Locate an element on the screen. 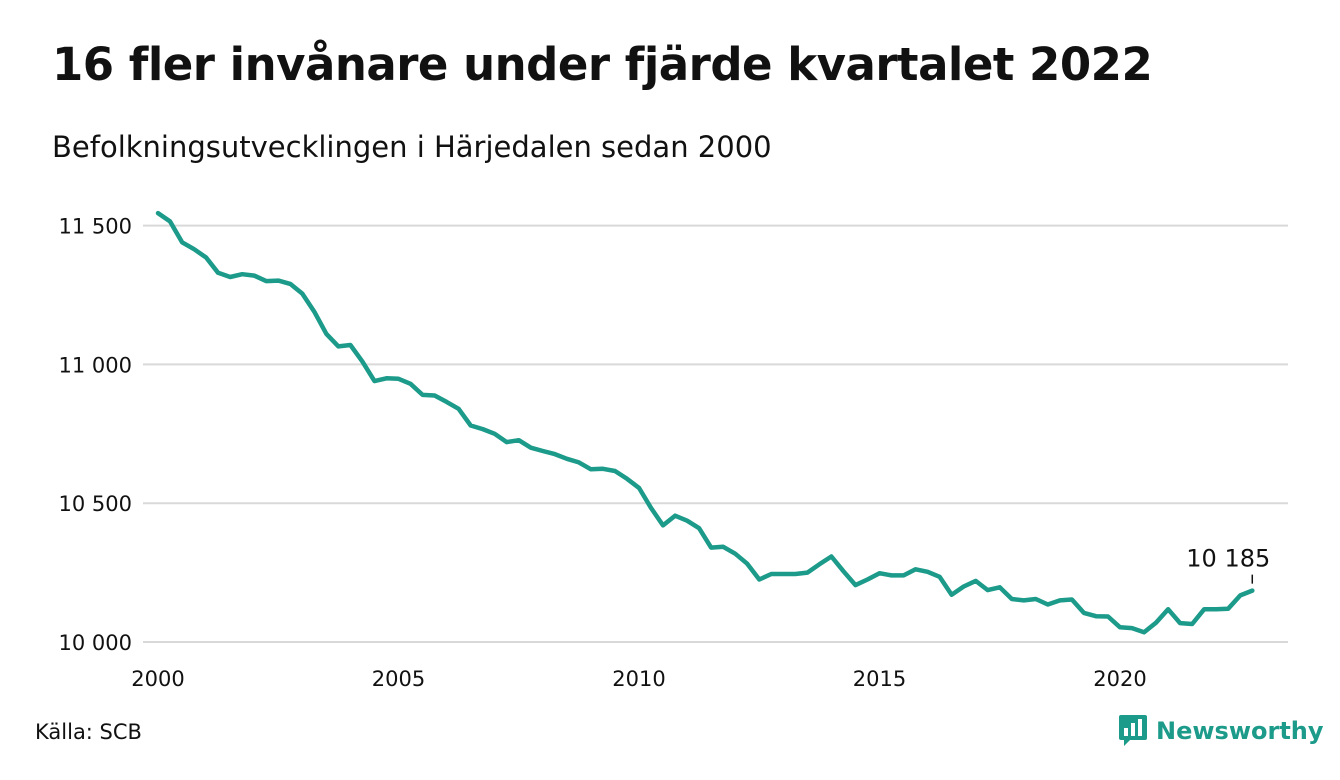  x-tick-label: 2005 is located at coordinates (398, 679).